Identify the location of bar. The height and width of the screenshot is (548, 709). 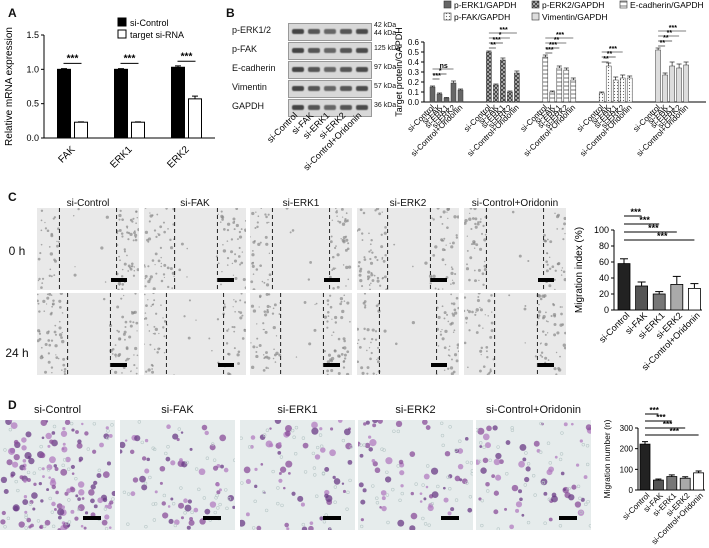
(503, 81).